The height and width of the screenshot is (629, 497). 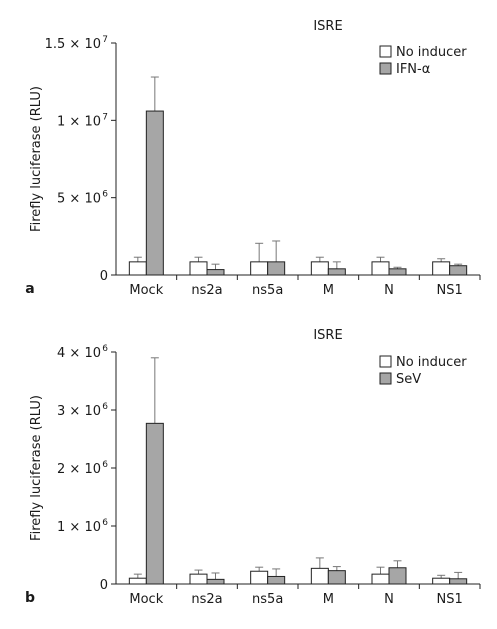 I want to click on y-tick-label: 1.5 × 10, so click(x=73, y=44).